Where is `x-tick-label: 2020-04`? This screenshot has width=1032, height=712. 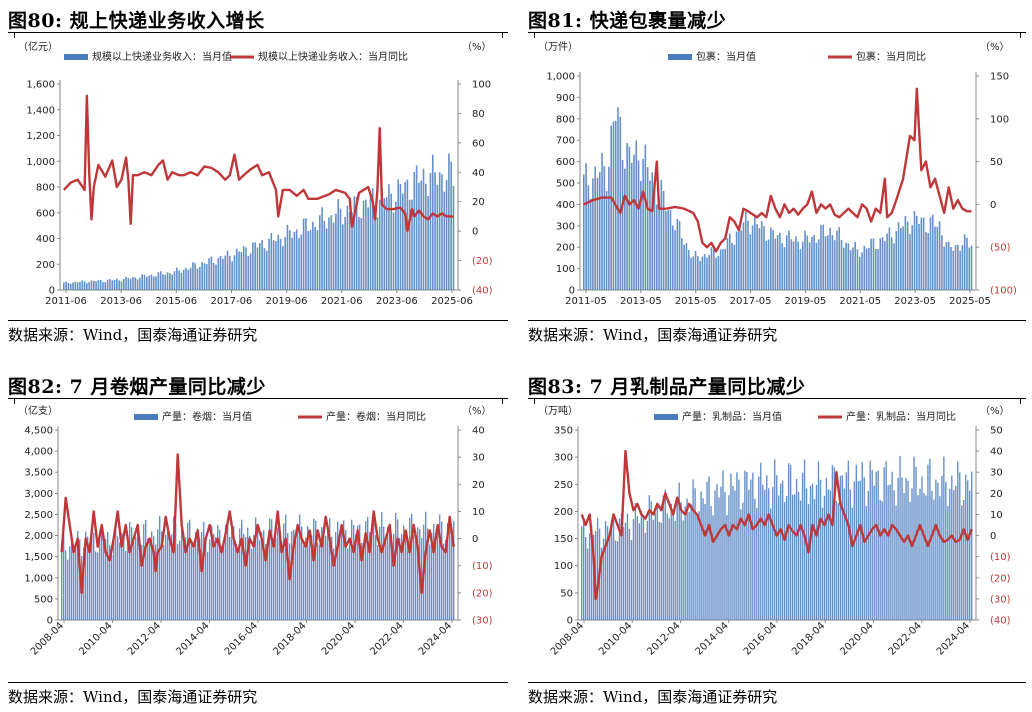 x-tick-label: 2020-04 is located at coordinates (856, 638).